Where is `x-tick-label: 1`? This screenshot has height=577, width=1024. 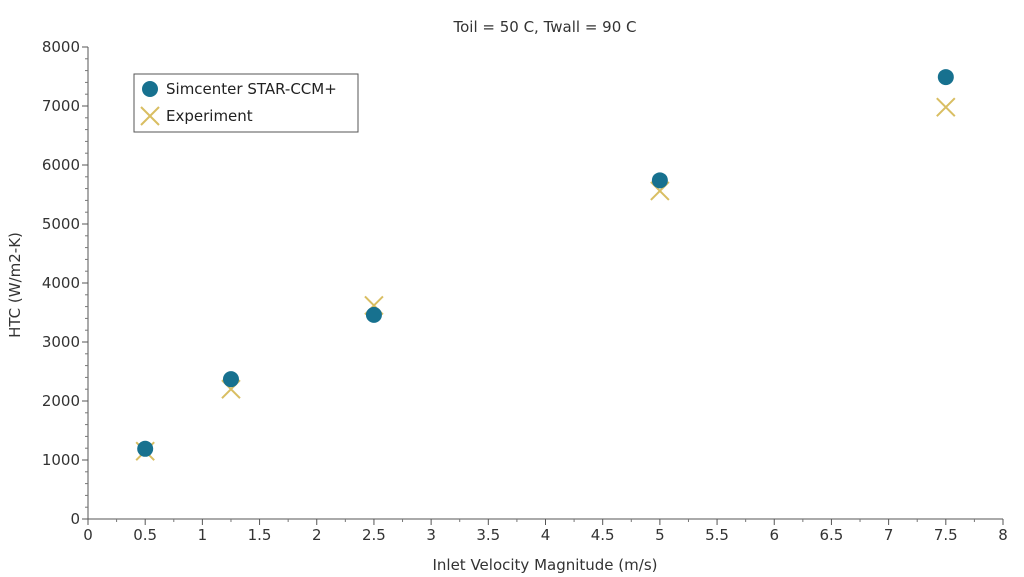
x-tick-label: 1 is located at coordinates (203, 535).